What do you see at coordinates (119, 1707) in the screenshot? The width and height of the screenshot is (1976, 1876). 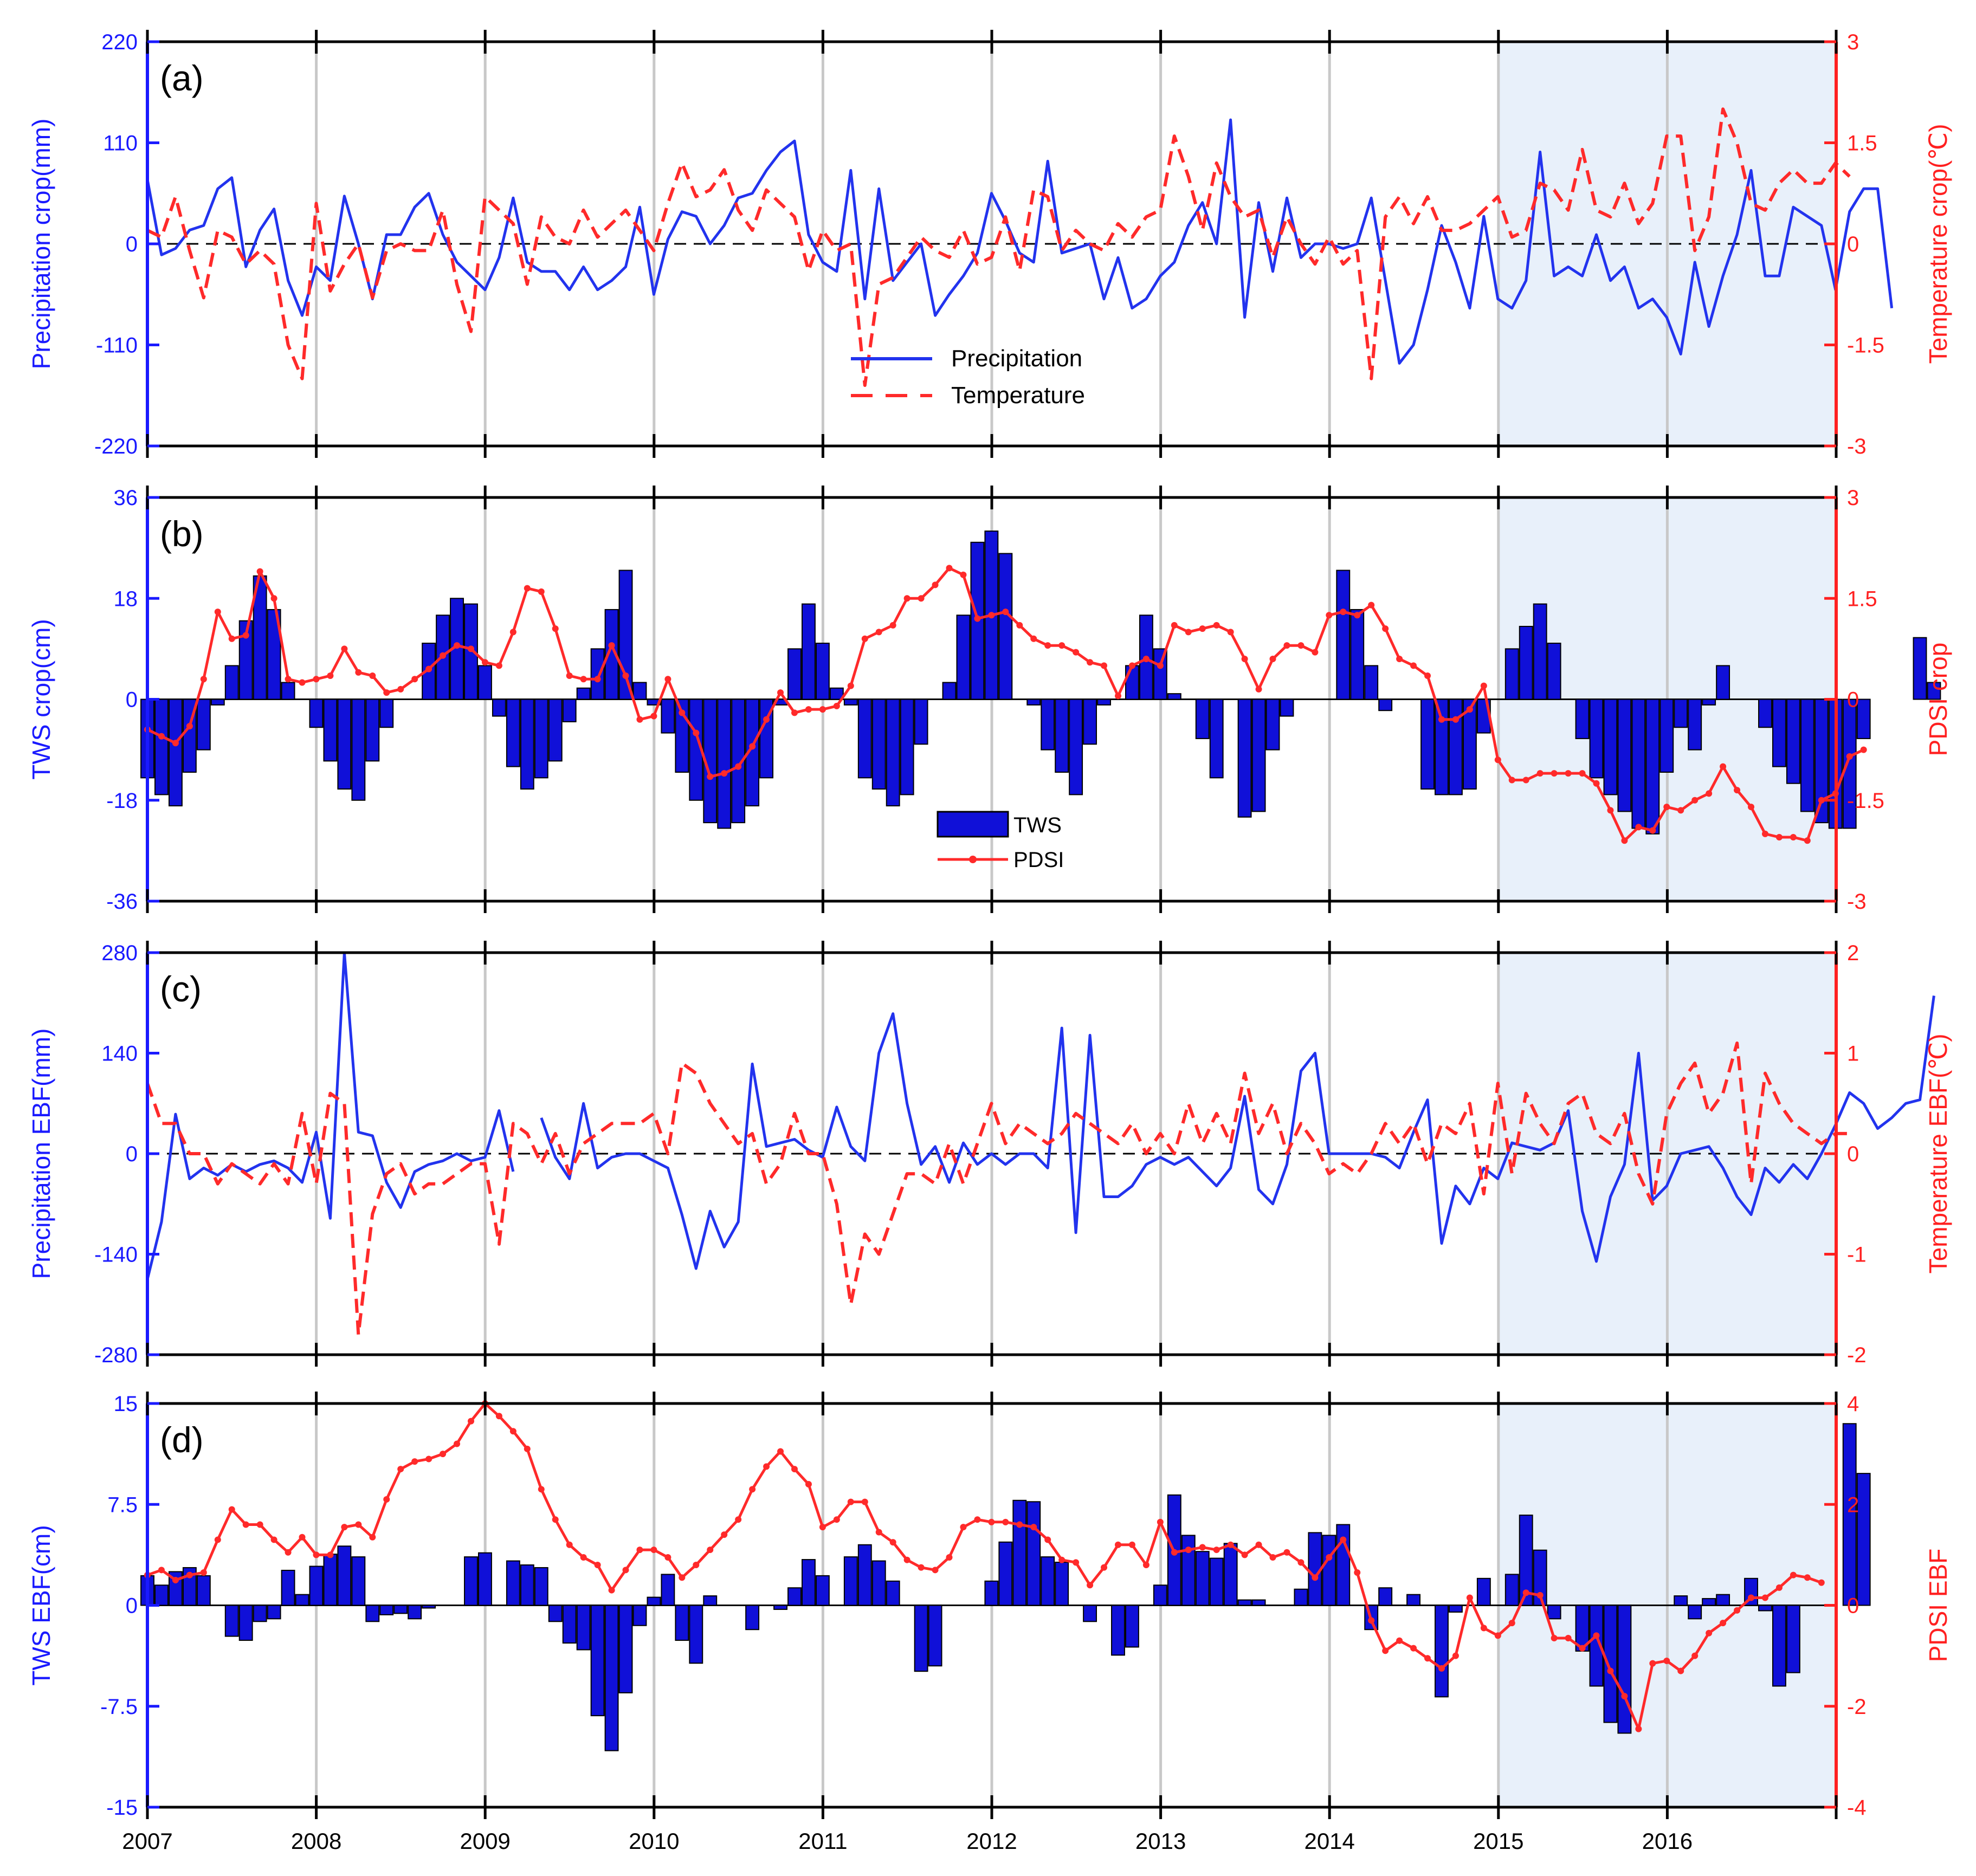 I see `y-tick-label-left: -7.5` at bounding box center [119, 1707].